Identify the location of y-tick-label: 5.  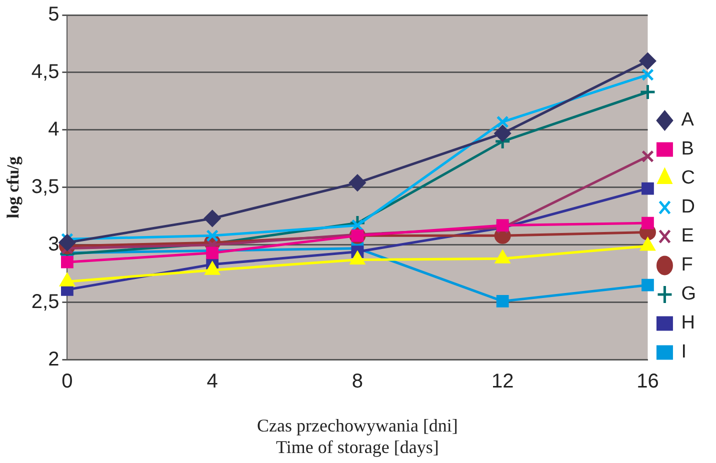
(54, 15).